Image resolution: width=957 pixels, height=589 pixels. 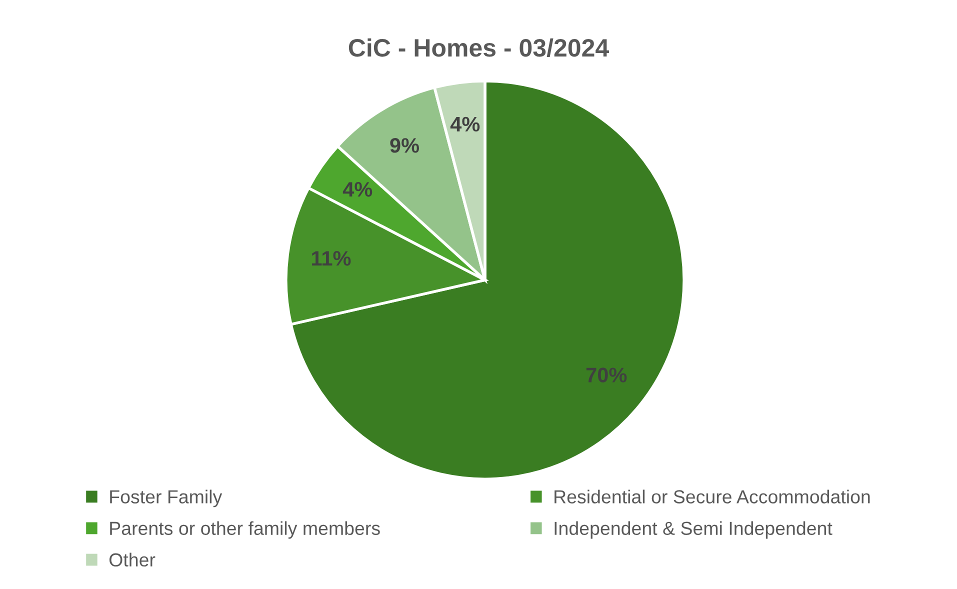 I want to click on legend-label: Foster Family, so click(x=166, y=499).